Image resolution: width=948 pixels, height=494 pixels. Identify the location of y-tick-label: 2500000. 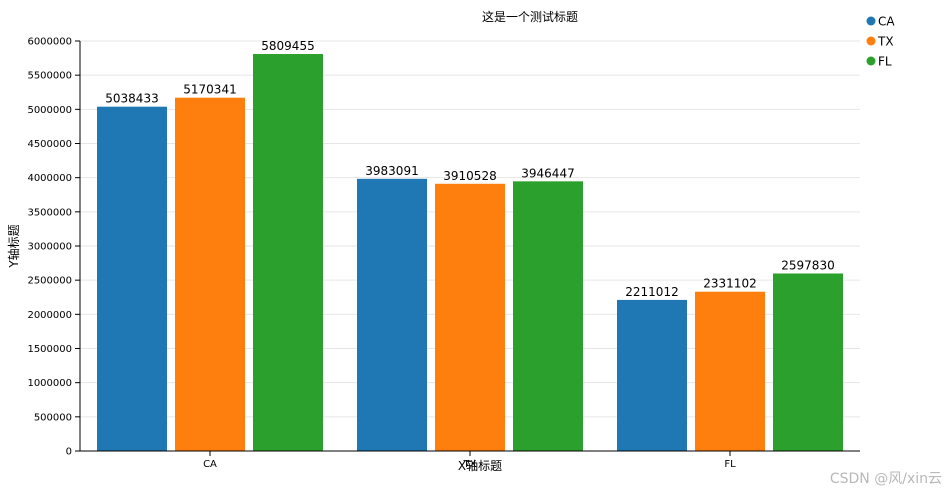
(49, 281).